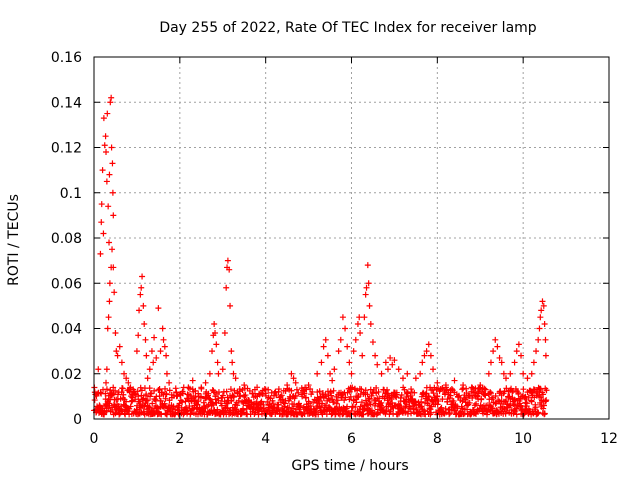  I want to click on y-tick-label: 0, so click(77, 420).